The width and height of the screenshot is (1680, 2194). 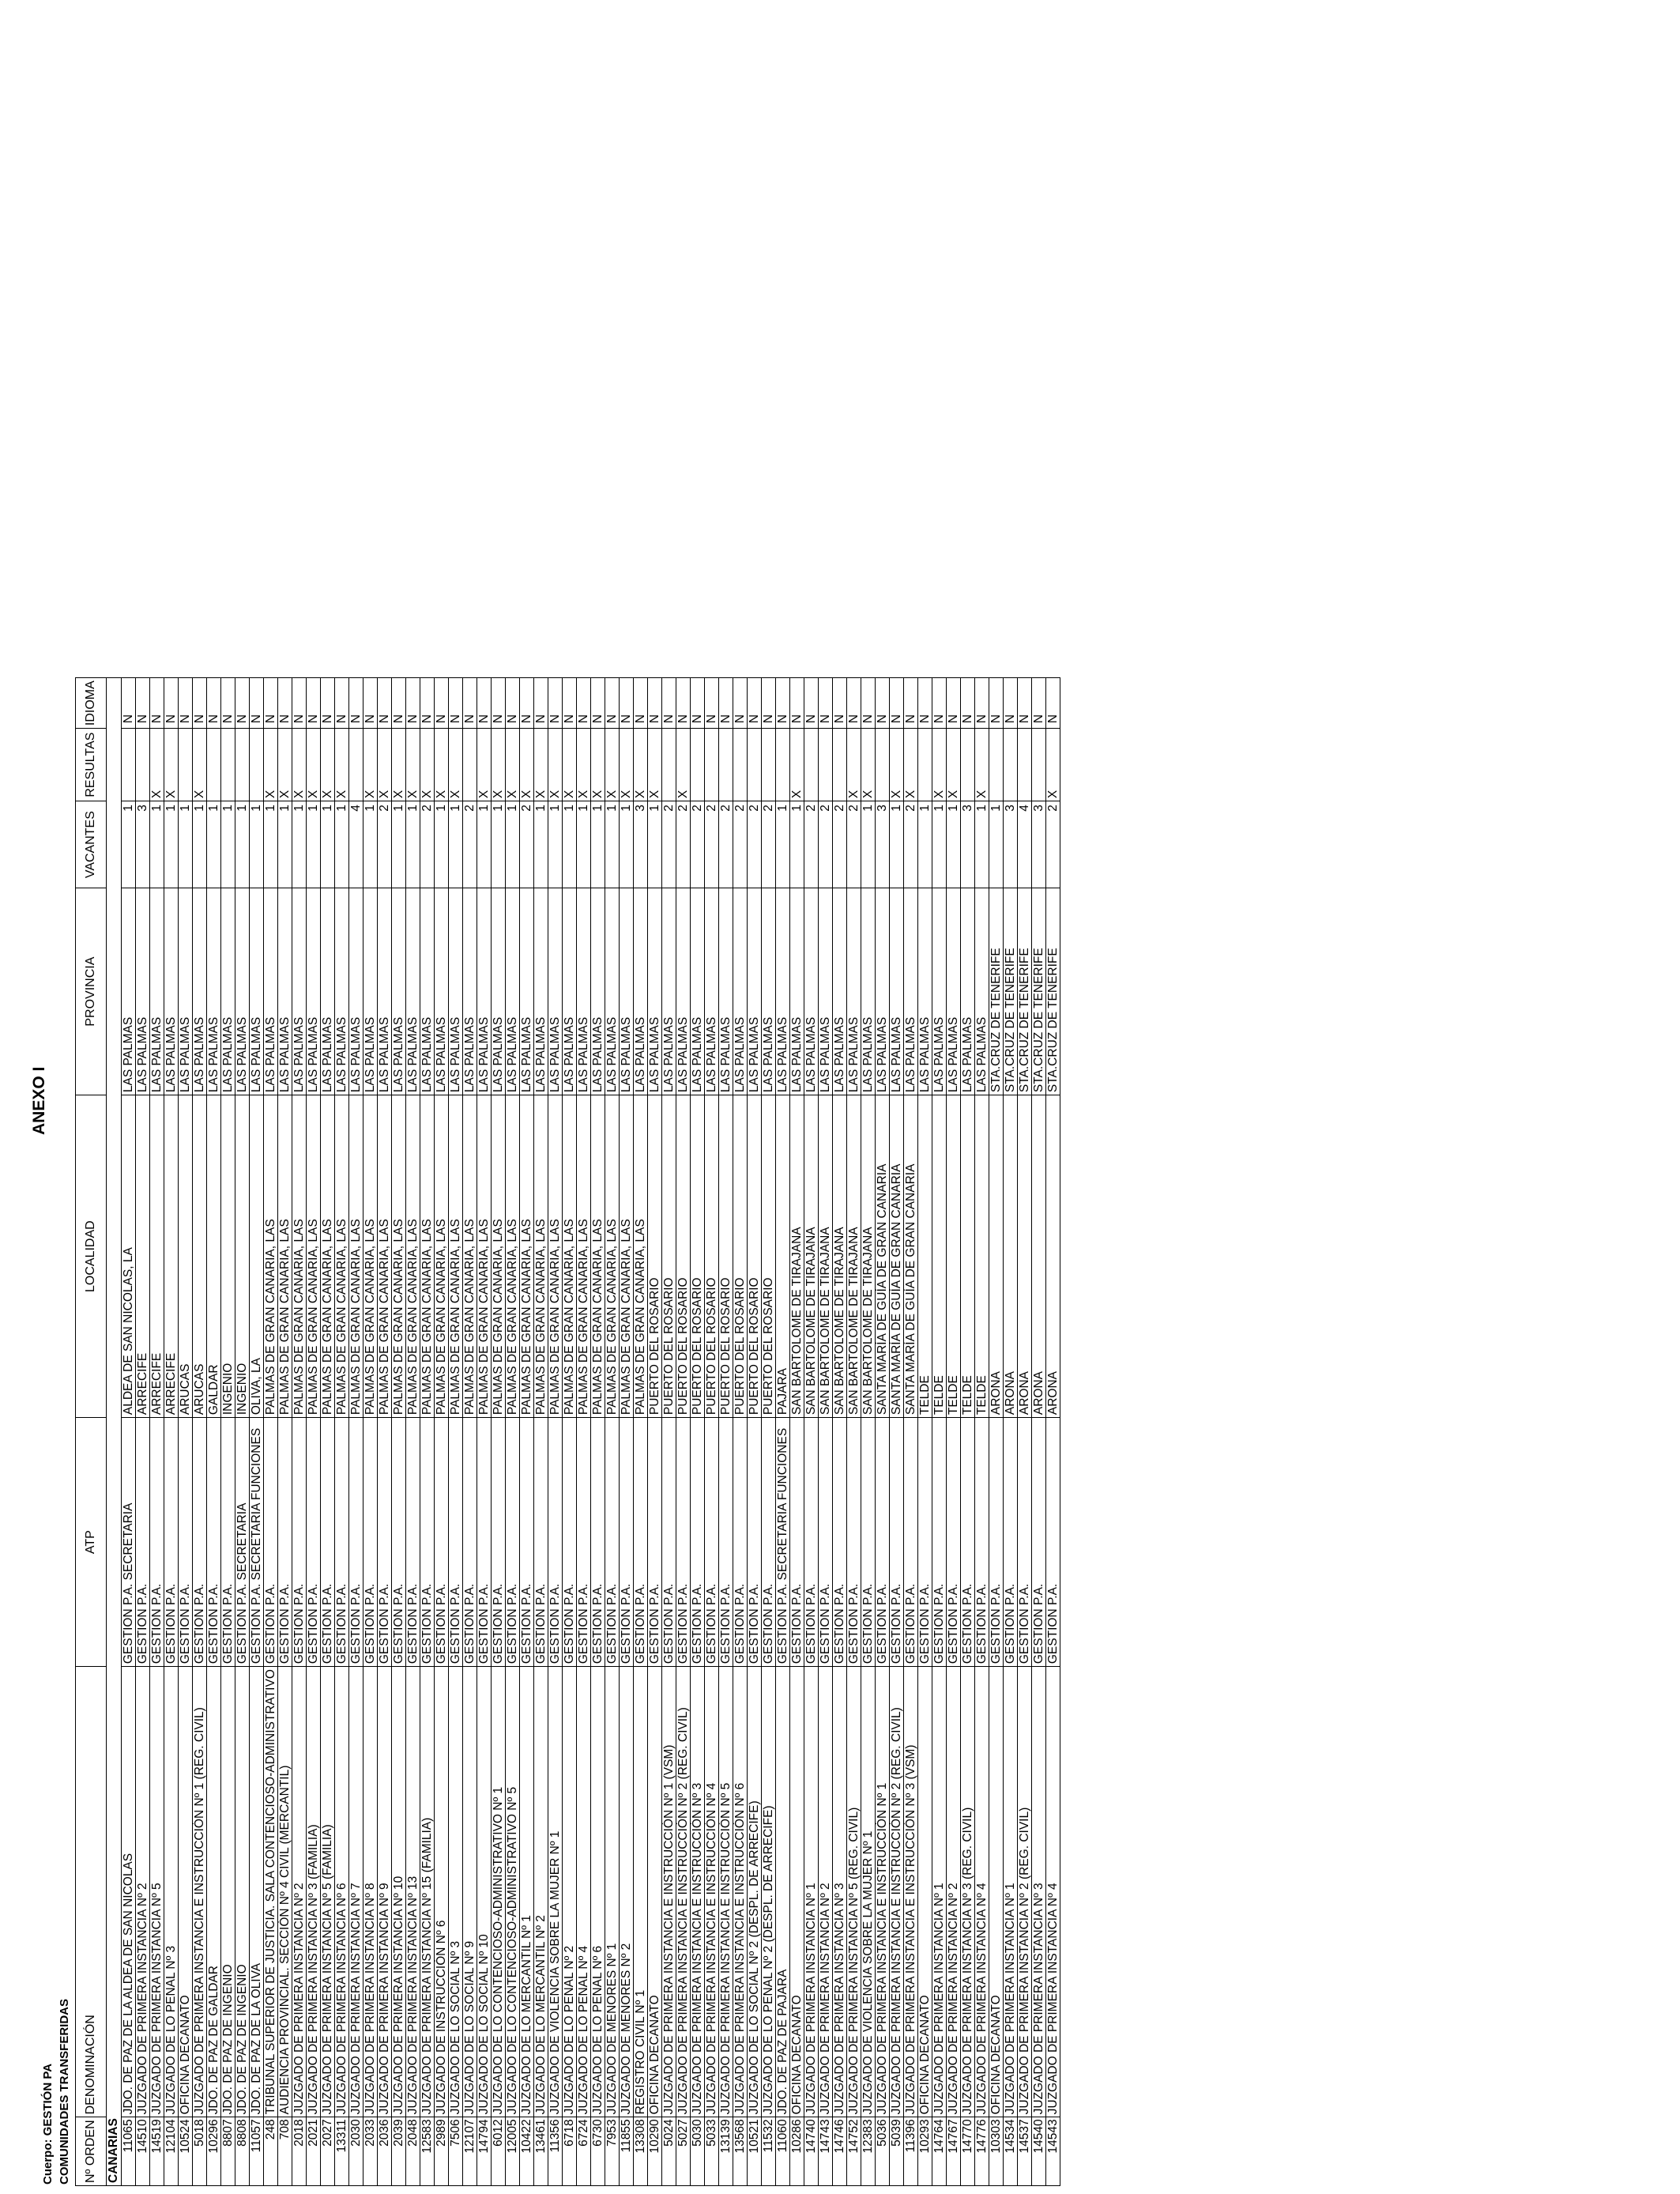 What do you see at coordinates (355, 1891) in the screenshot?
I see `denominacion-cell: JUZGADO DE PRIMERA INSTANCIA Nº 7` at bounding box center [355, 1891].